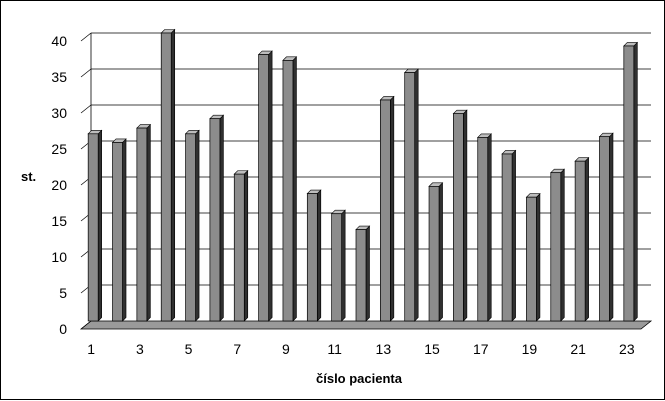  What do you see at coordinates (91, 349) in the screenshot?
I see `x-tick-label: 1` at bounding box center [91, 349].